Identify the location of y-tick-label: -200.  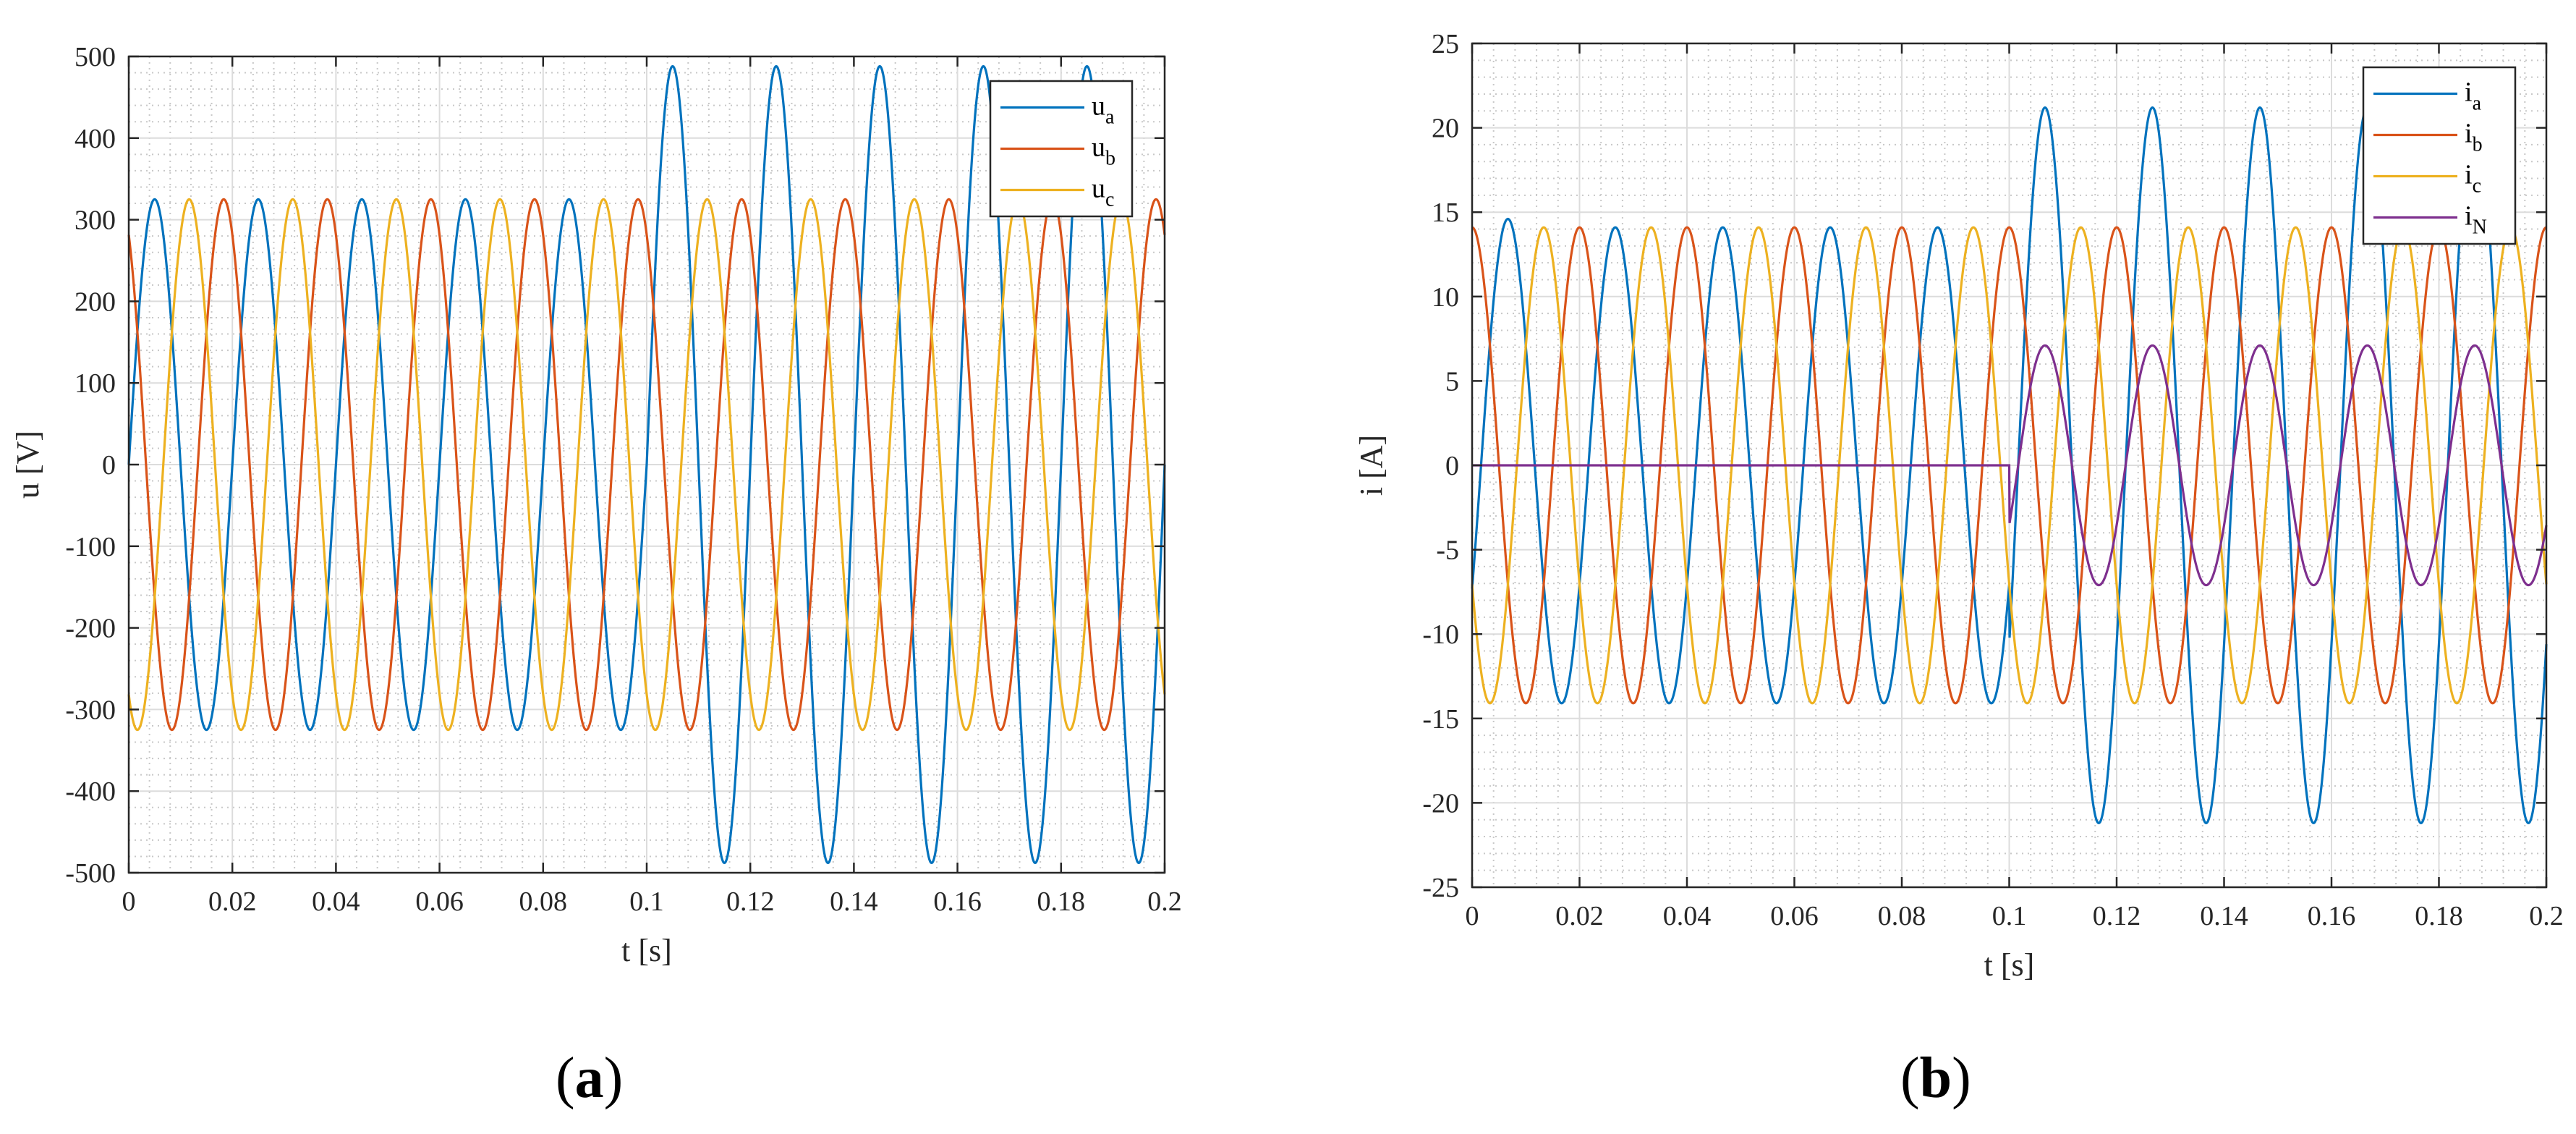
(90, 629).